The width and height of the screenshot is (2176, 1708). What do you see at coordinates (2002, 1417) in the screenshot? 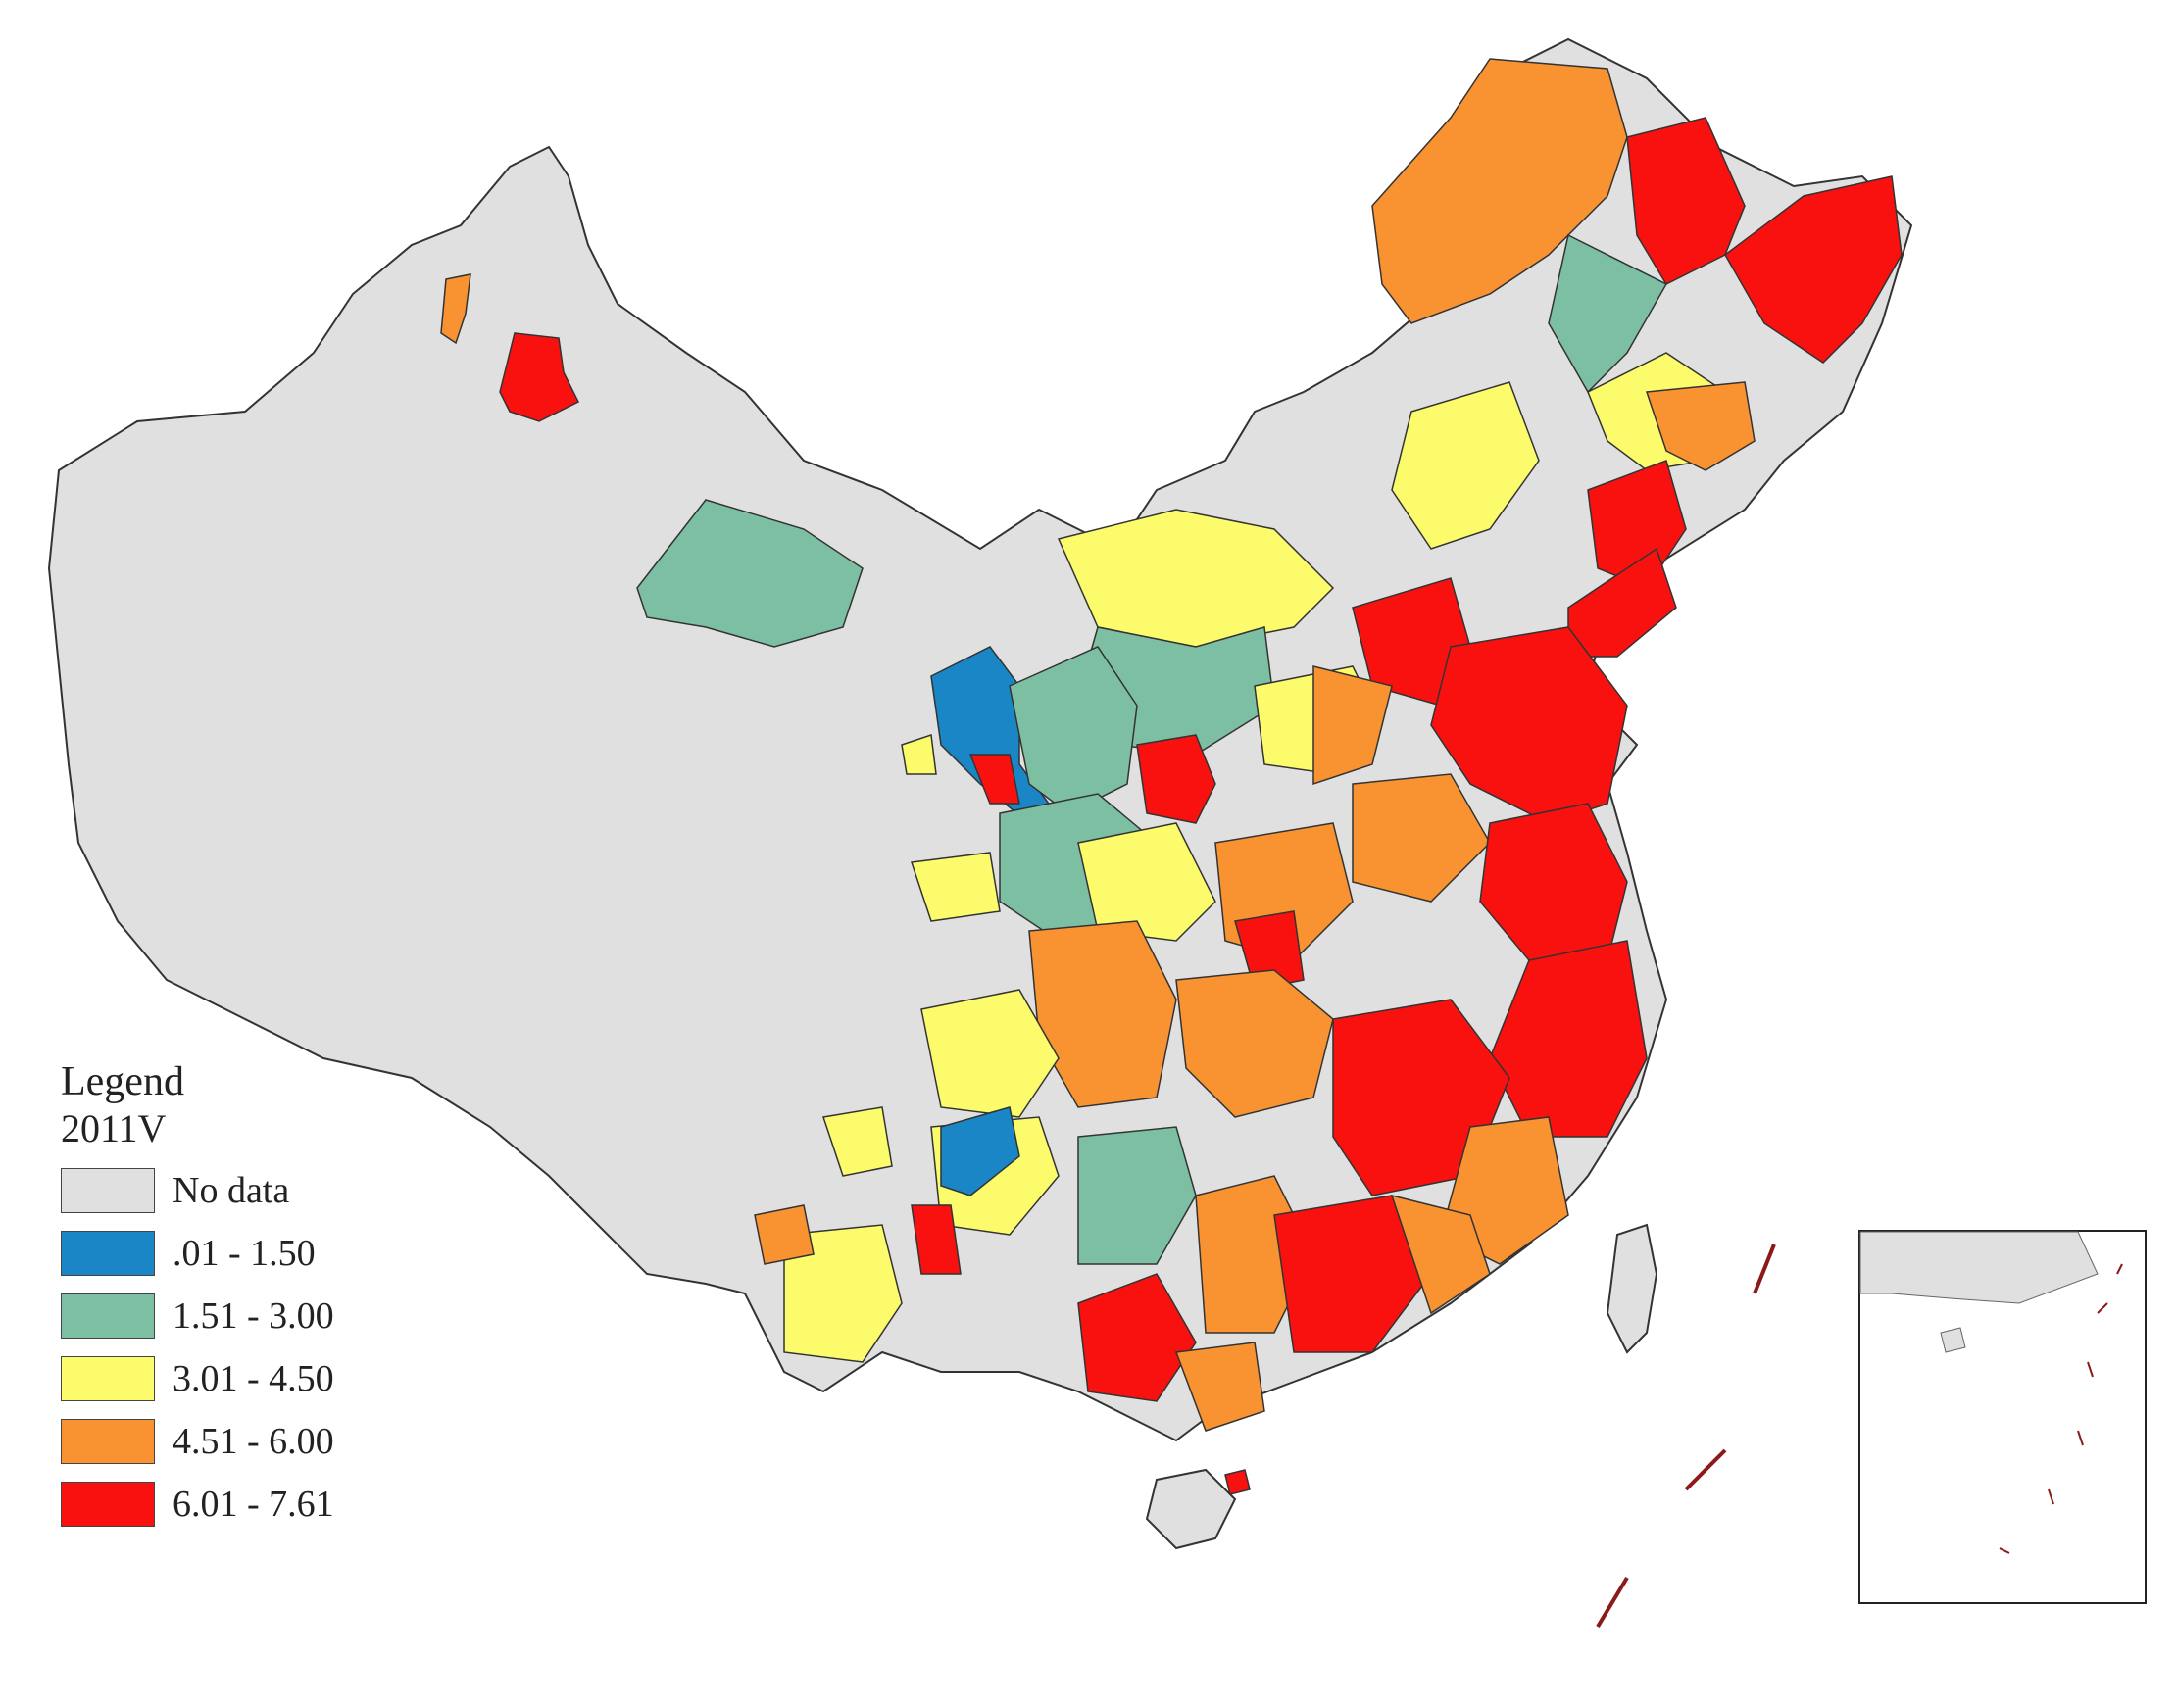
I see `south-china-sea-inset` at bounding box center [2002, 1417].